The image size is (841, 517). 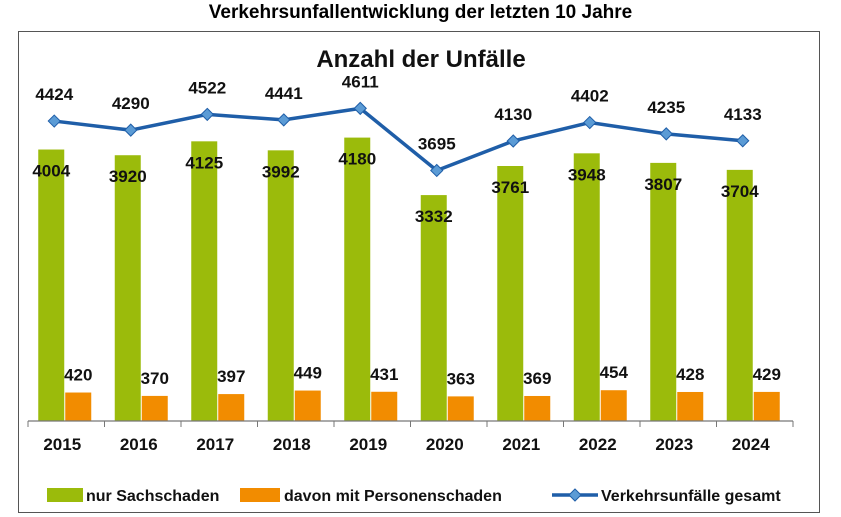 I want to click on legend-marker-gesamt, so click(x=575, y=495).